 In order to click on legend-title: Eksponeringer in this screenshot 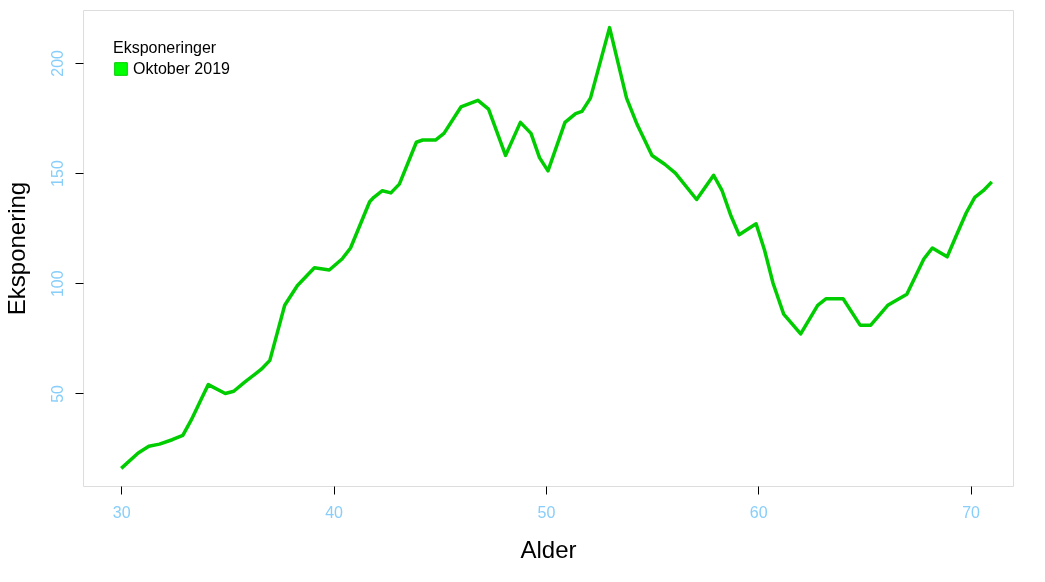, I will do `click(165, 47)`.